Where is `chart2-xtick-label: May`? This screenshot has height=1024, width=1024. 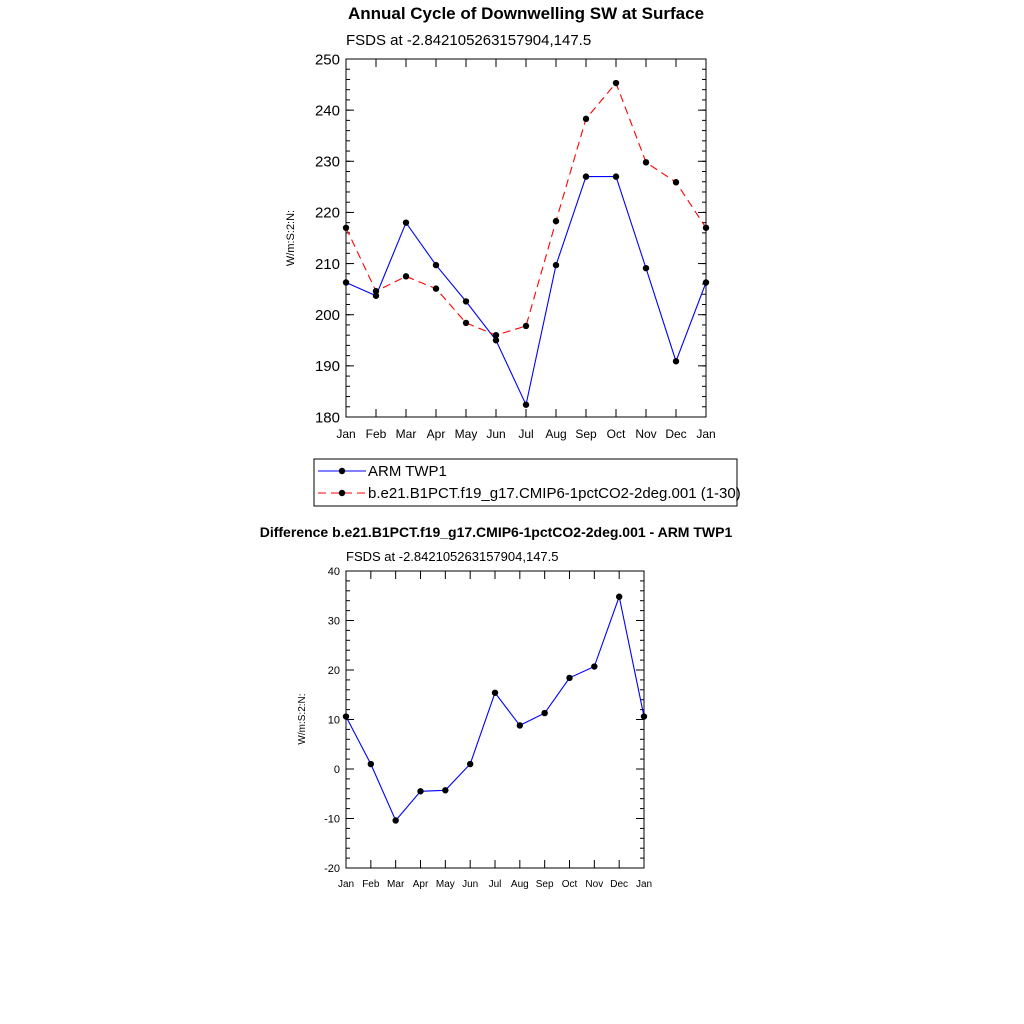
chart2-xtick-label: May is located at coordinates (445, 884).